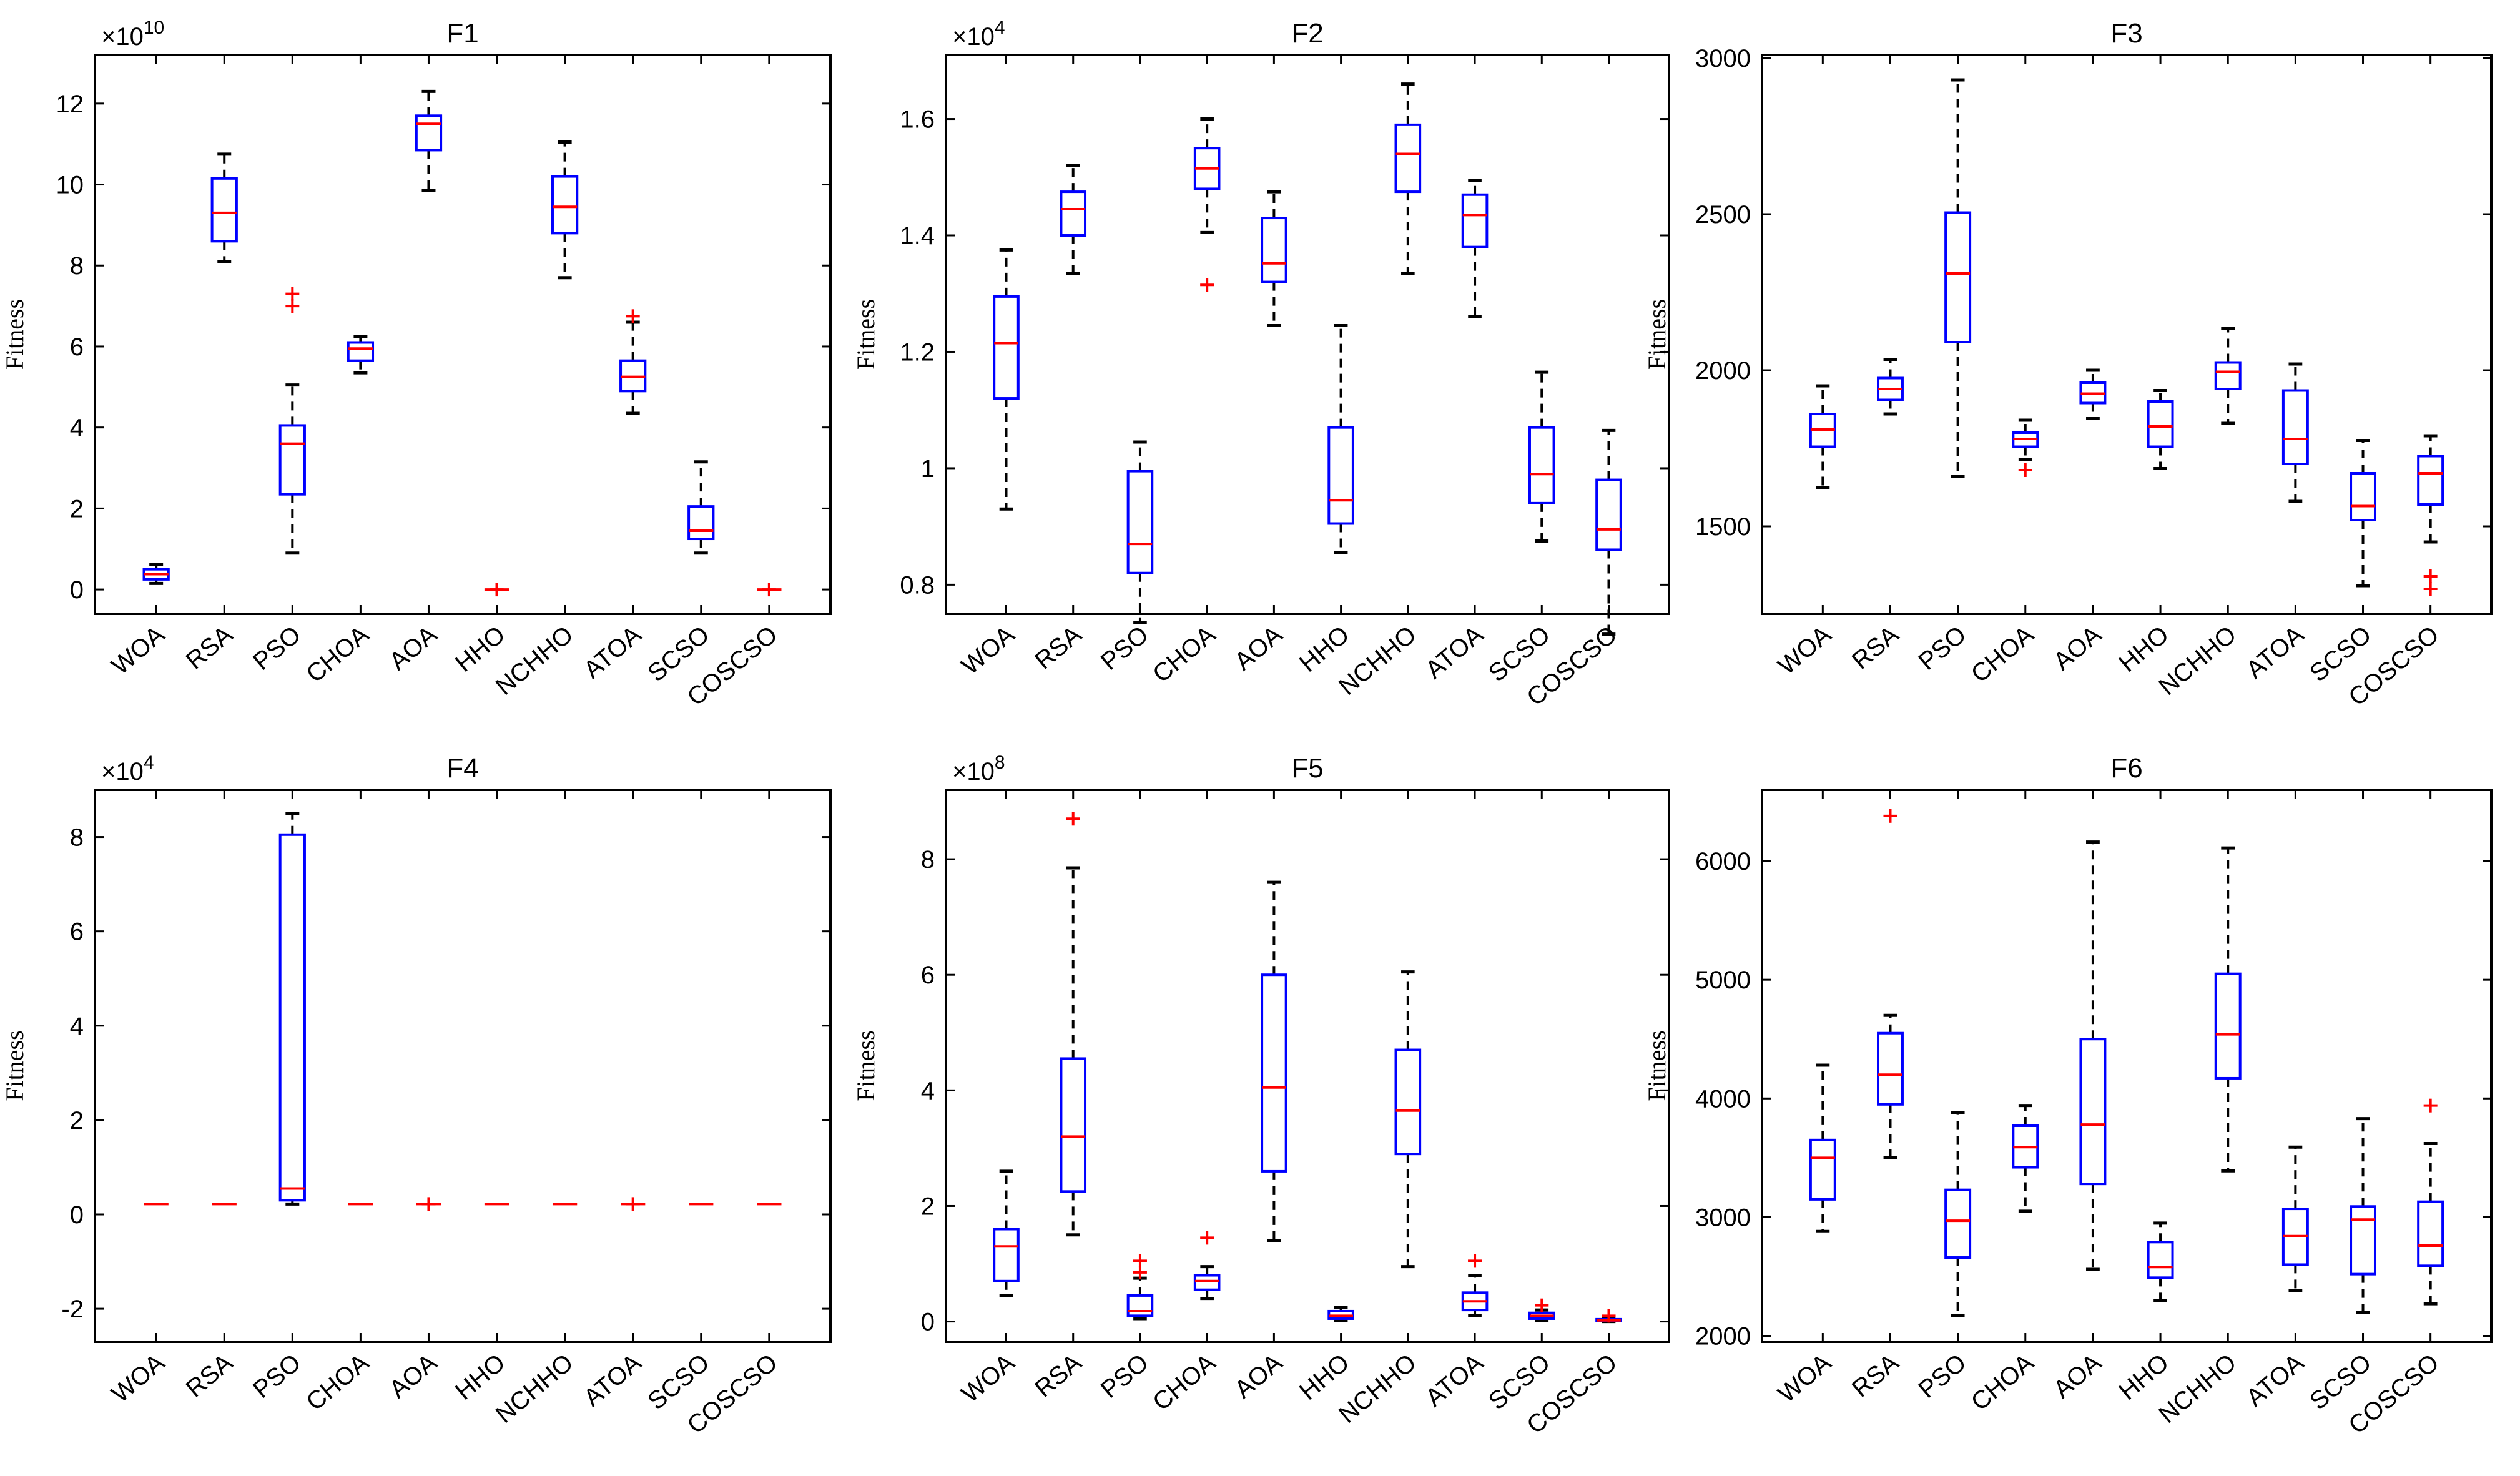 The image size is (2520, 1476). Describe the element at coordinates (918, 236) in the screenshot. I see `y-tick-label: 1.4` at that location.